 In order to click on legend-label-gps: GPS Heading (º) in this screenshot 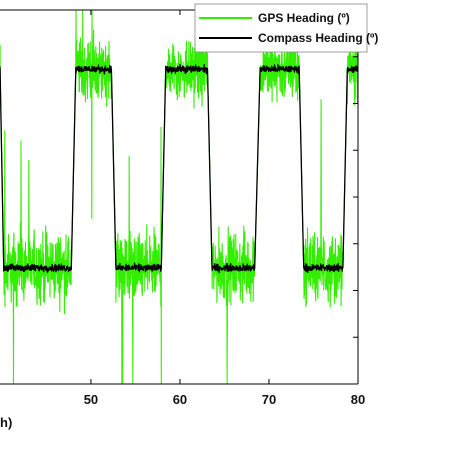, I will do `click(304, 18)`.